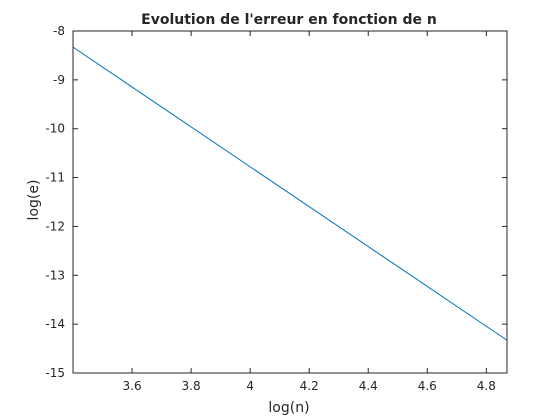 The width and height of the screenshot is (560, 420). What do you see at coordinates (368, 386) in the screenshot?
I see `x-tick-label: 4.4` at bounding box center [368, 386].